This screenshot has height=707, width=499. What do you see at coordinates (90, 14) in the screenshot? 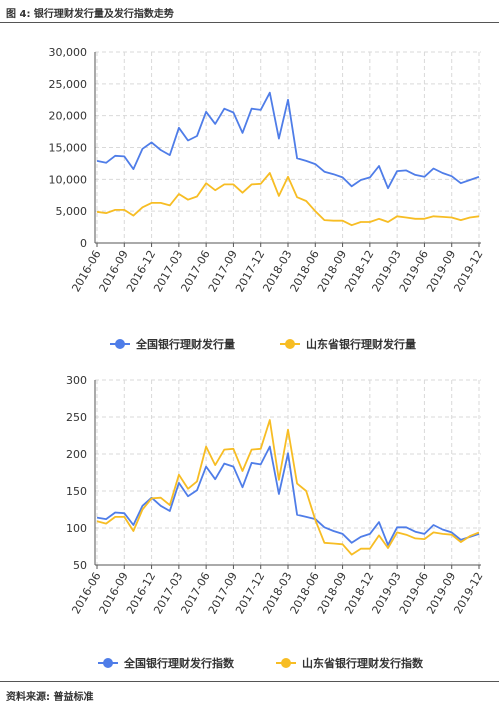
I see `figure-title: 图 4: 银行理财发行量及发行指数走势` at bounding box center [90, 14].